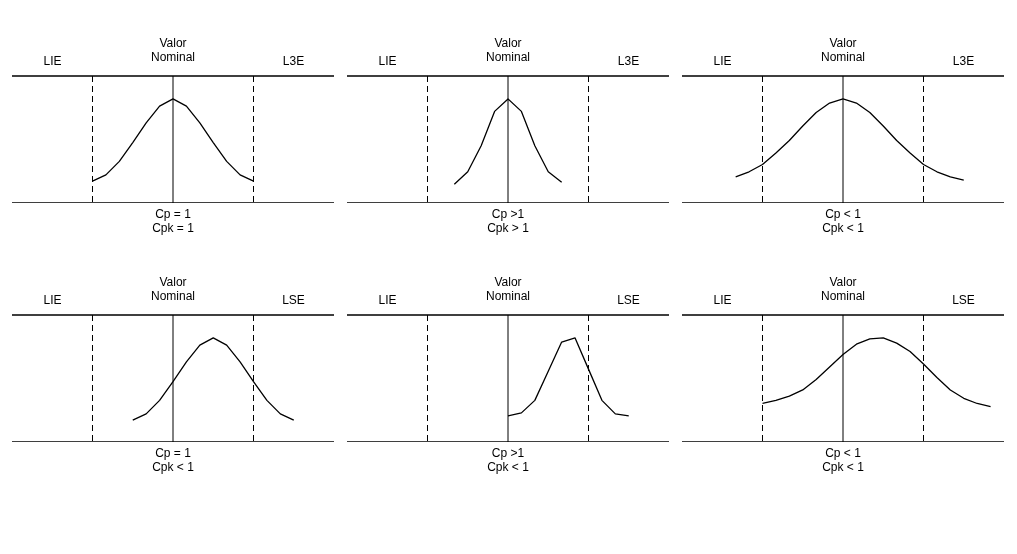 The width and height of the screenshot is (1017, 554). I want to click on text: Cpk = 1, so click(173, 228).